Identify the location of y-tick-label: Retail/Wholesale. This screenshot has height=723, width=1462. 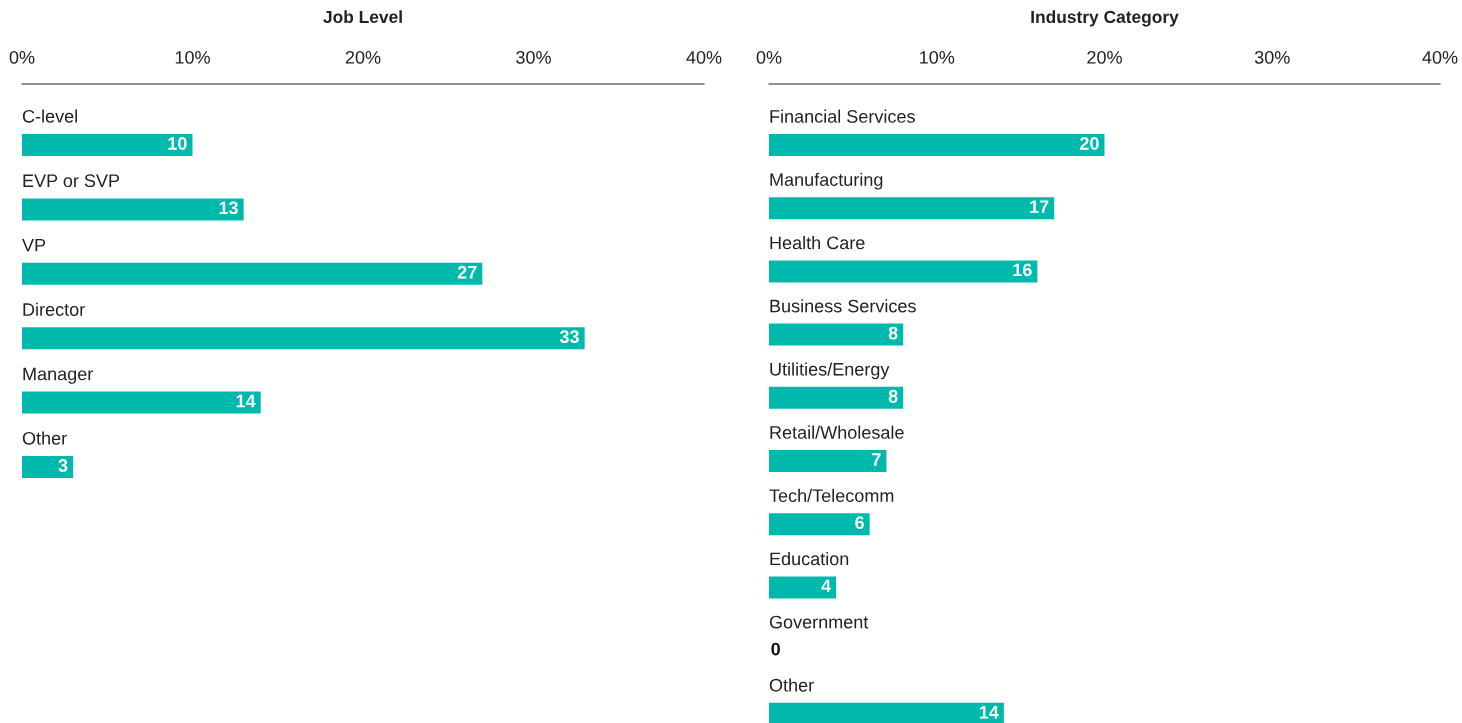
(837, 432).